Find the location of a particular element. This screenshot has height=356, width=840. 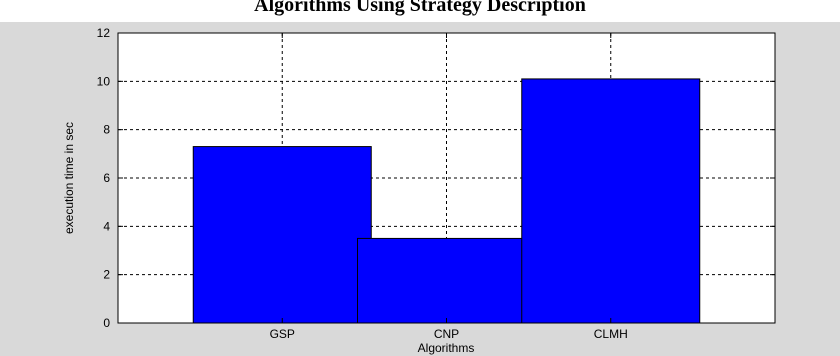

y-tick-label: 12 is located at coordinates (104, 33).